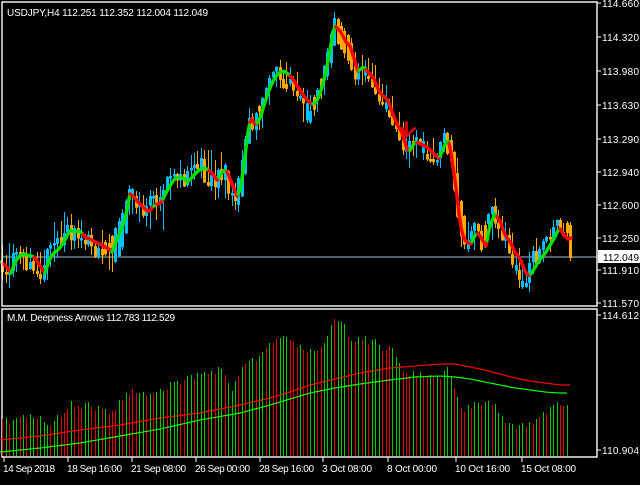 This screenshot has width=640, height=485. What do you see at coordinates (620, 239) in the screenshot?
I see `svg-text: 112.250` at bounding box center [620, 239].